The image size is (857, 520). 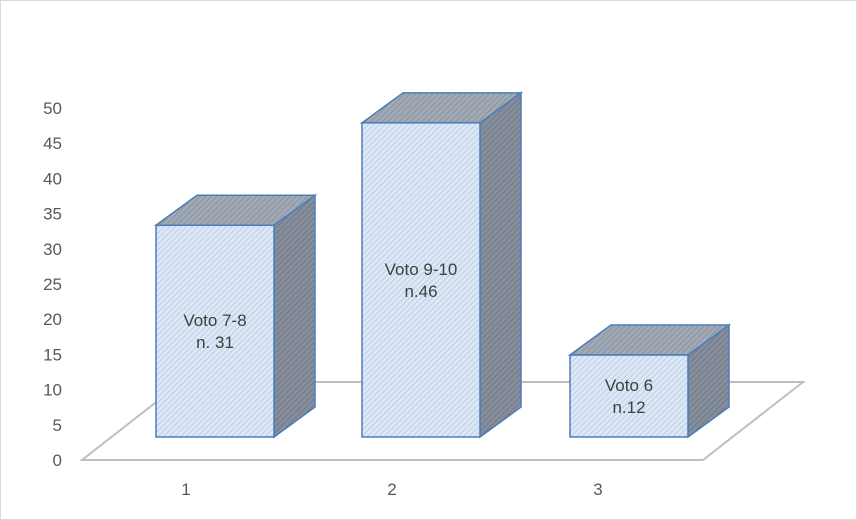 I want to click on x-tick-label: 2, so click(x=391, y=489).